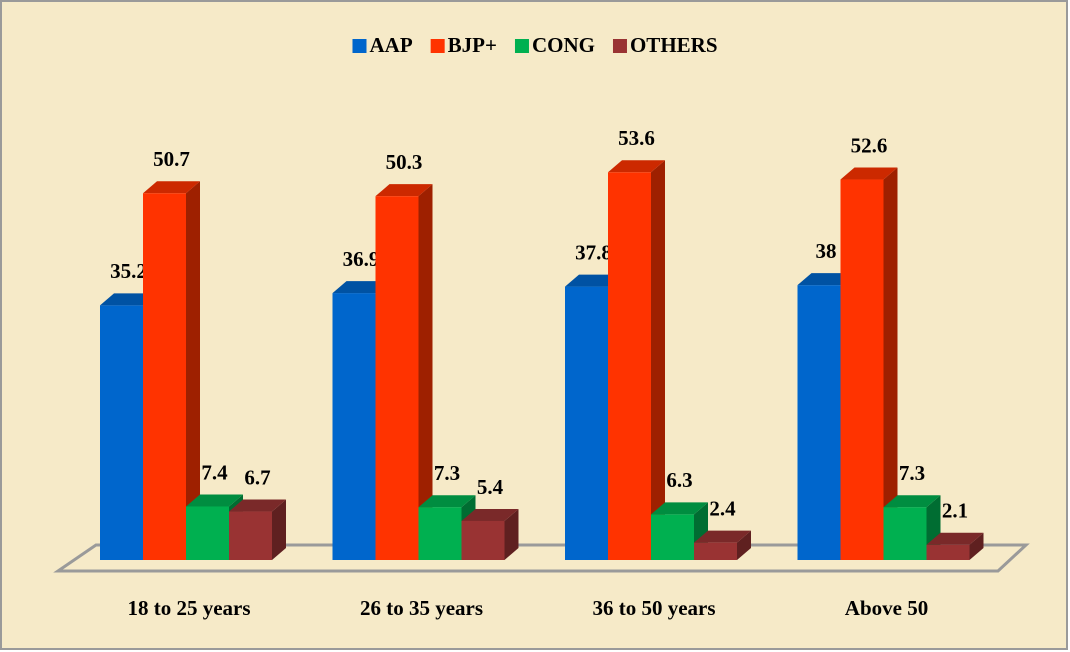 Image resolution: width=1070 pixels, height=652 pixels. I want to click on legend-label: BJP+, so click(472, 45).